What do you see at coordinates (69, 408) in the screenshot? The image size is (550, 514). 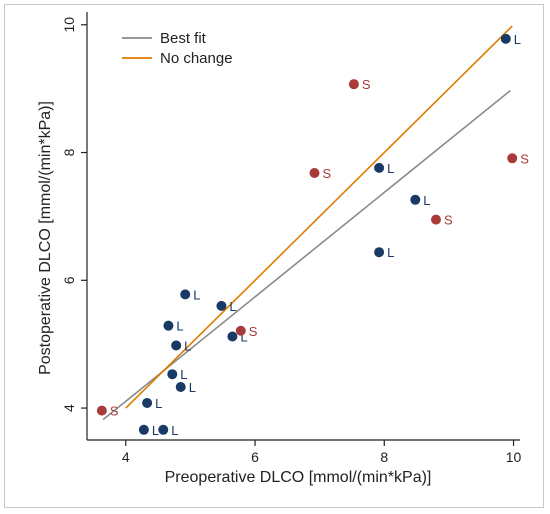 I see `y-tick-label: 4` at bounding box center [69, 408].